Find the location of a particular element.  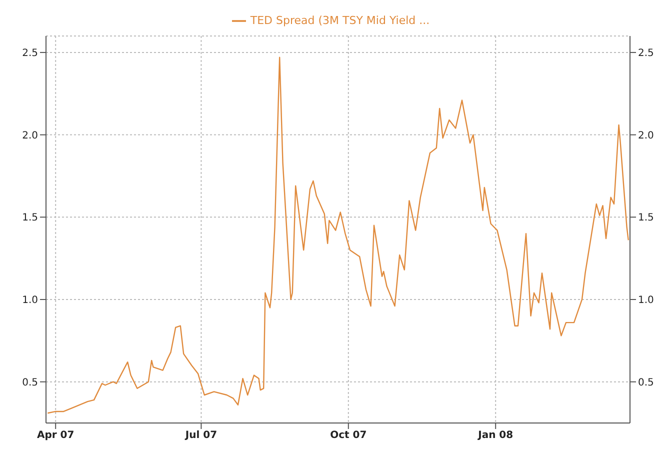

y2-tick-label: 1.0 is located at coordinates (646, 300).